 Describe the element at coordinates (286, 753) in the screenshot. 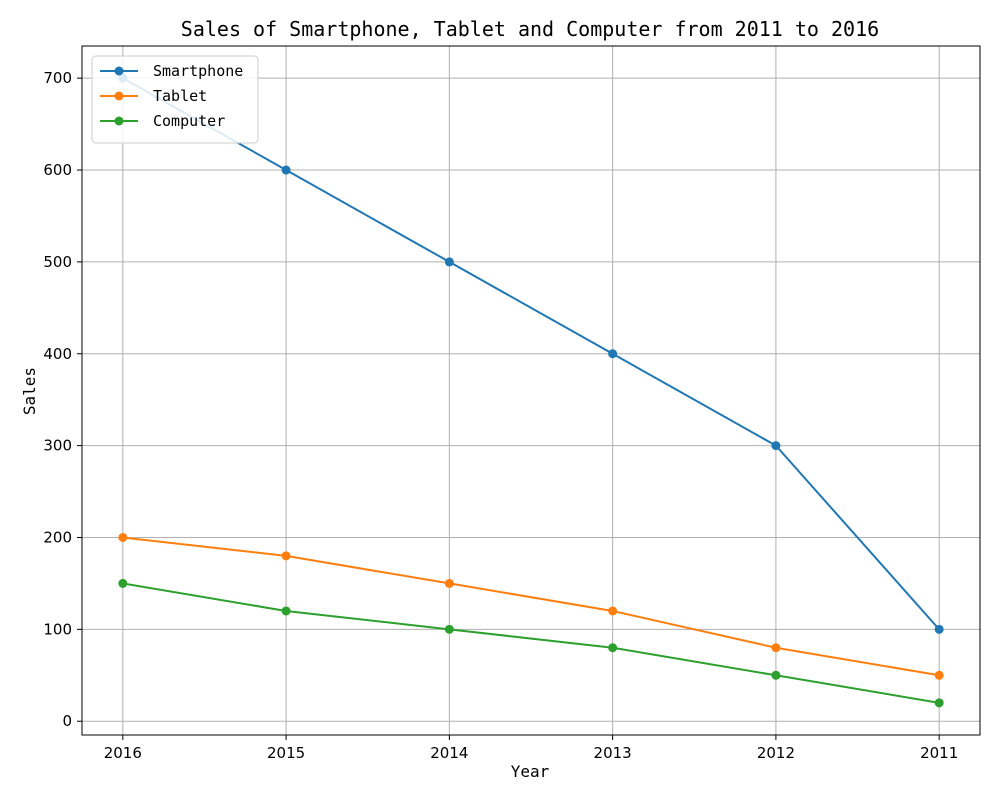

I see `x-tick-label: 2015` at that location.